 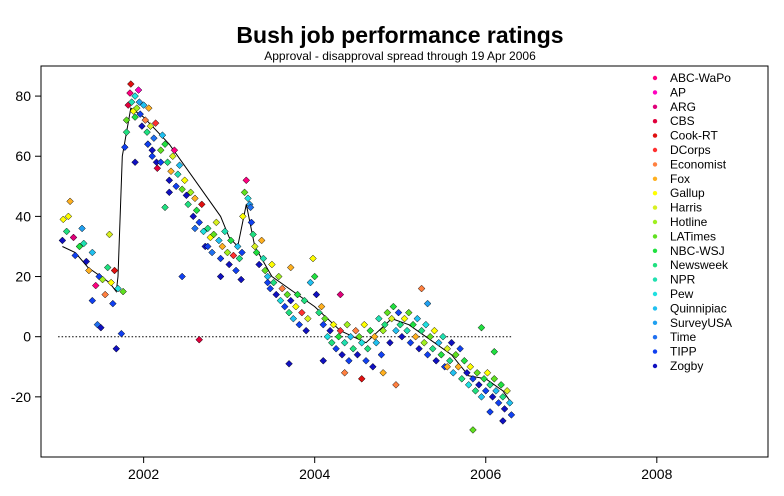 What do you see at coordinates (683, 352) in the screenshot?
I see `legend-label: TIPP` at bounding box center [683, 352].